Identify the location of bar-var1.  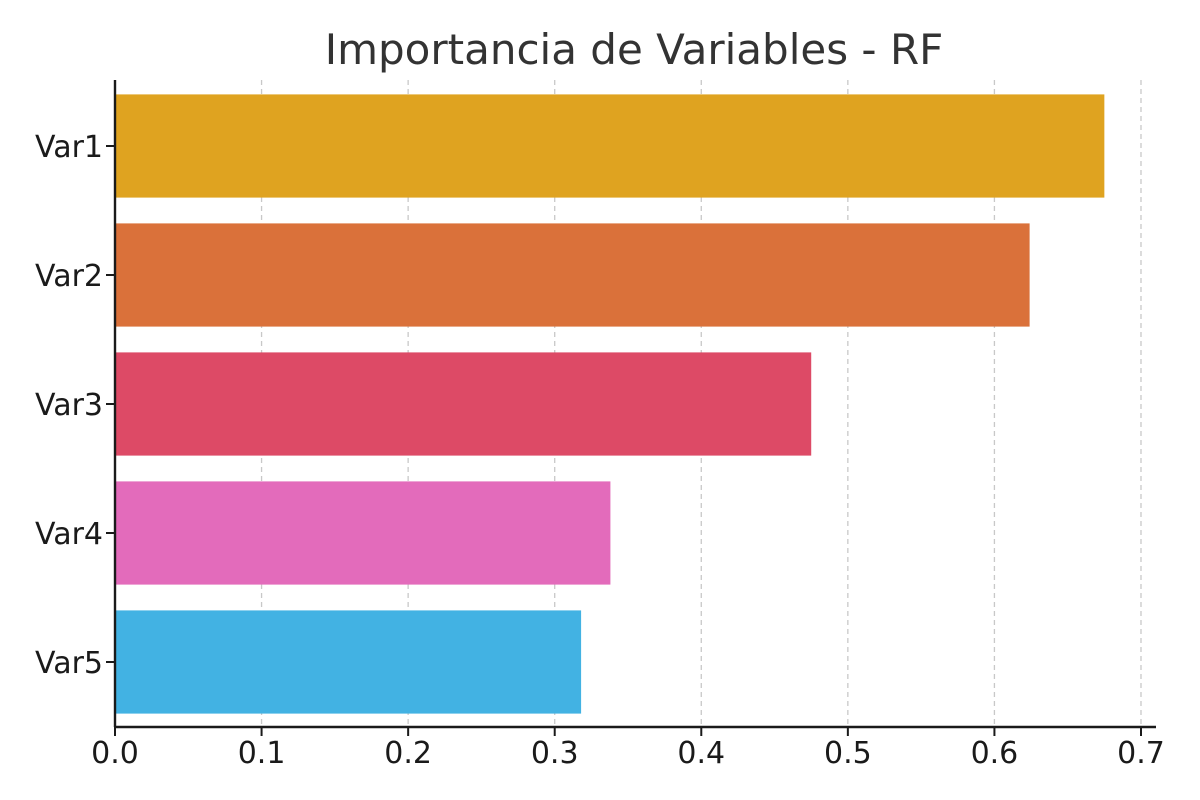
(610, 146).